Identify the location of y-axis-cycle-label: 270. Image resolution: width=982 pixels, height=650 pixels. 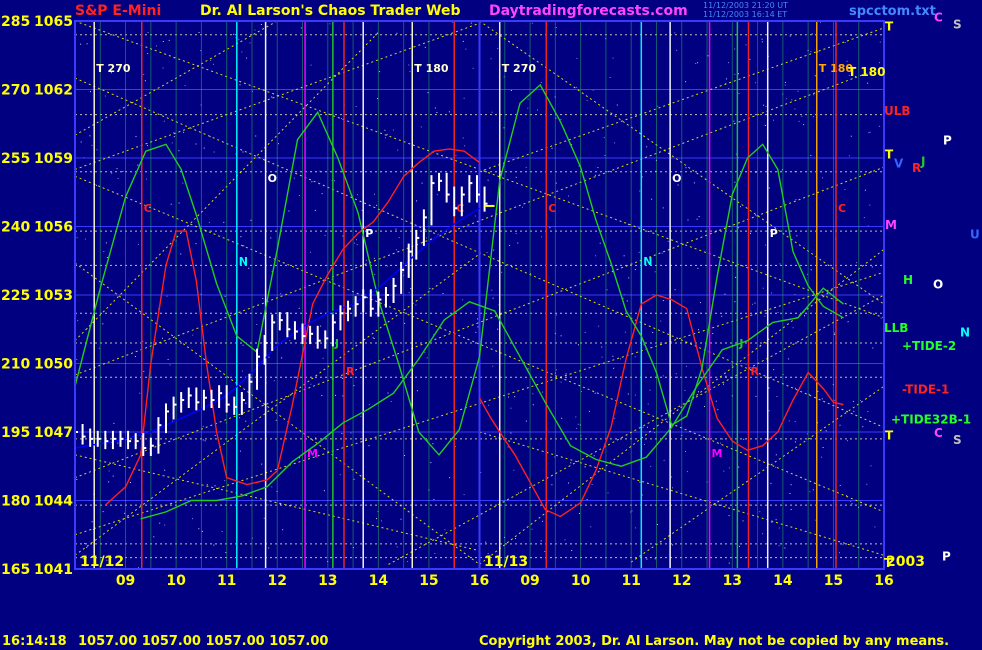
(15, 91).